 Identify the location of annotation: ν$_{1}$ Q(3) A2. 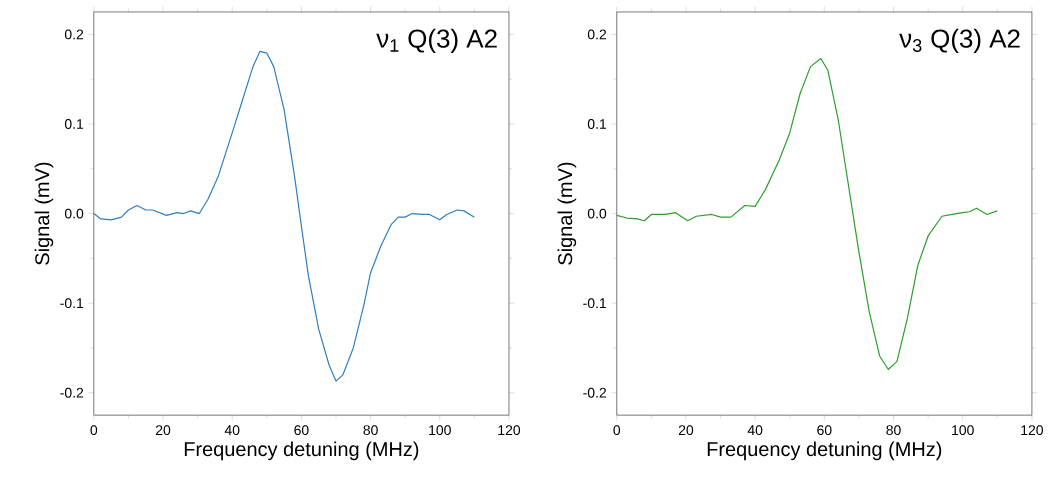
(436, 40).